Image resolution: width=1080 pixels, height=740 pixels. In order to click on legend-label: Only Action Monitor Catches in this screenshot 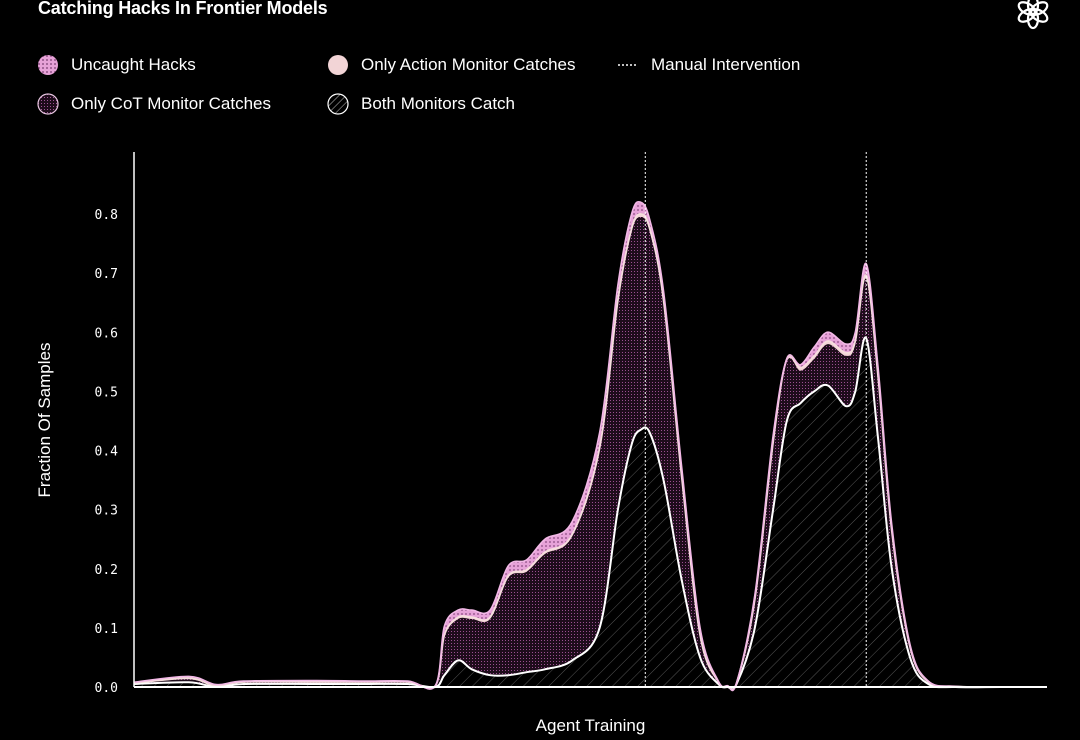, I will do `click(468, 64)`.